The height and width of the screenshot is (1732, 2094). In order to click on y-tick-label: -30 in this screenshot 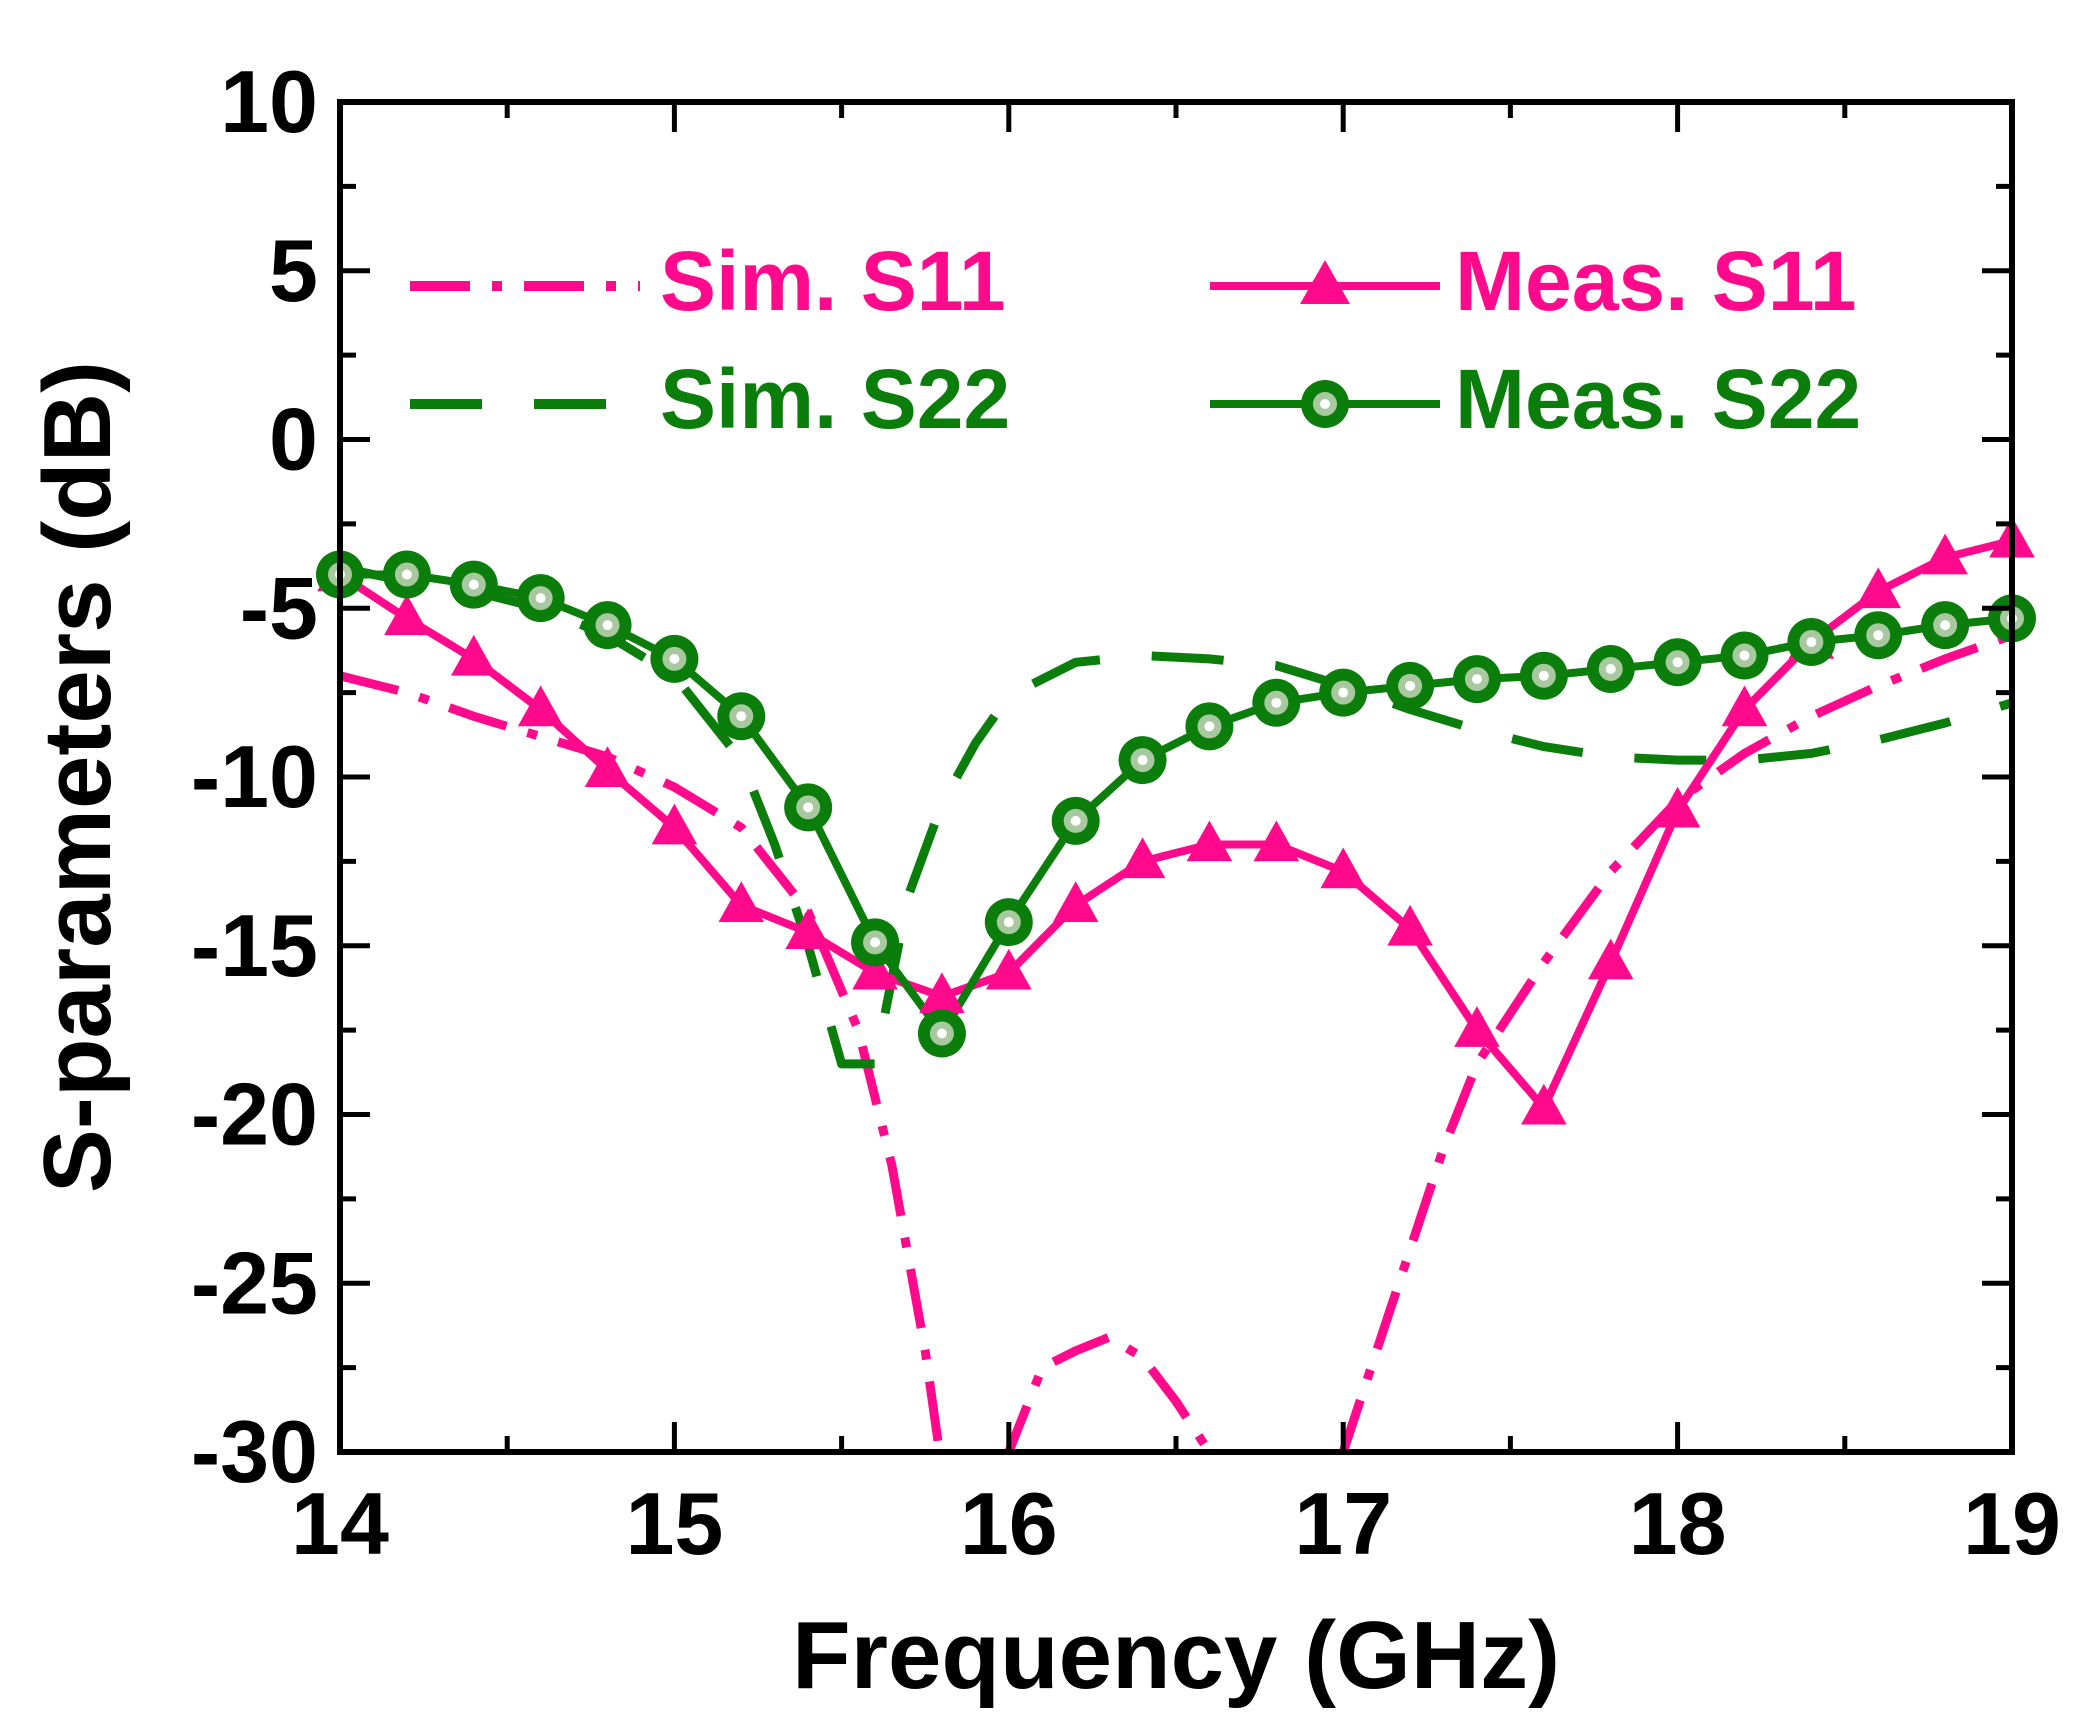, I will do `click(254, 1451)`.